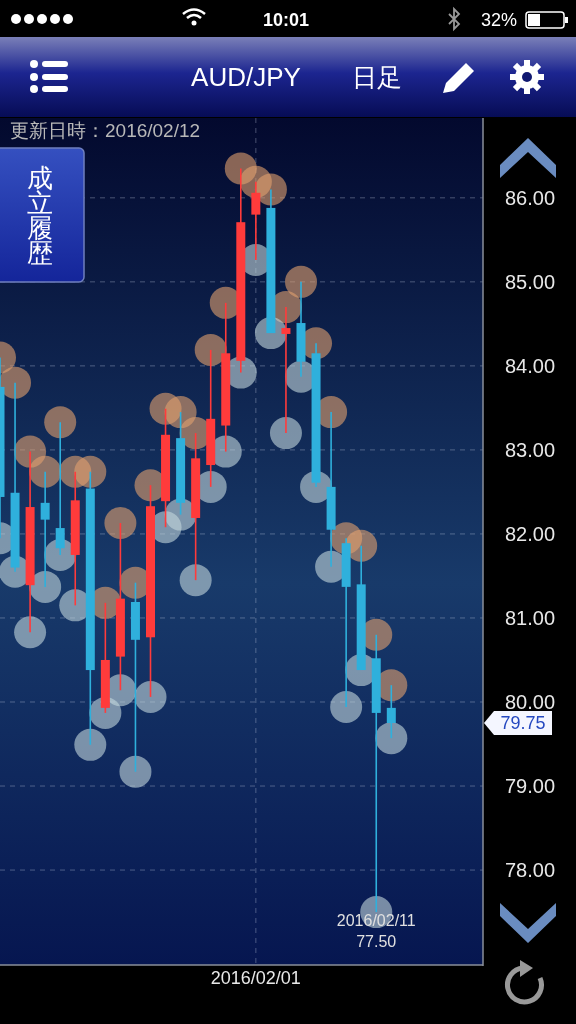  I want to click on y-tick-label: 85.00, so click(530, 281).